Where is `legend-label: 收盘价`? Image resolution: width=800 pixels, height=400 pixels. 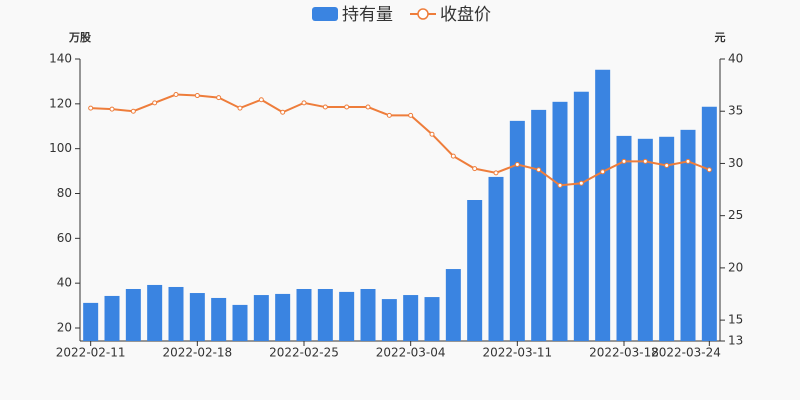
legend-label: 收盘价 is located at coordinates (465, 15).